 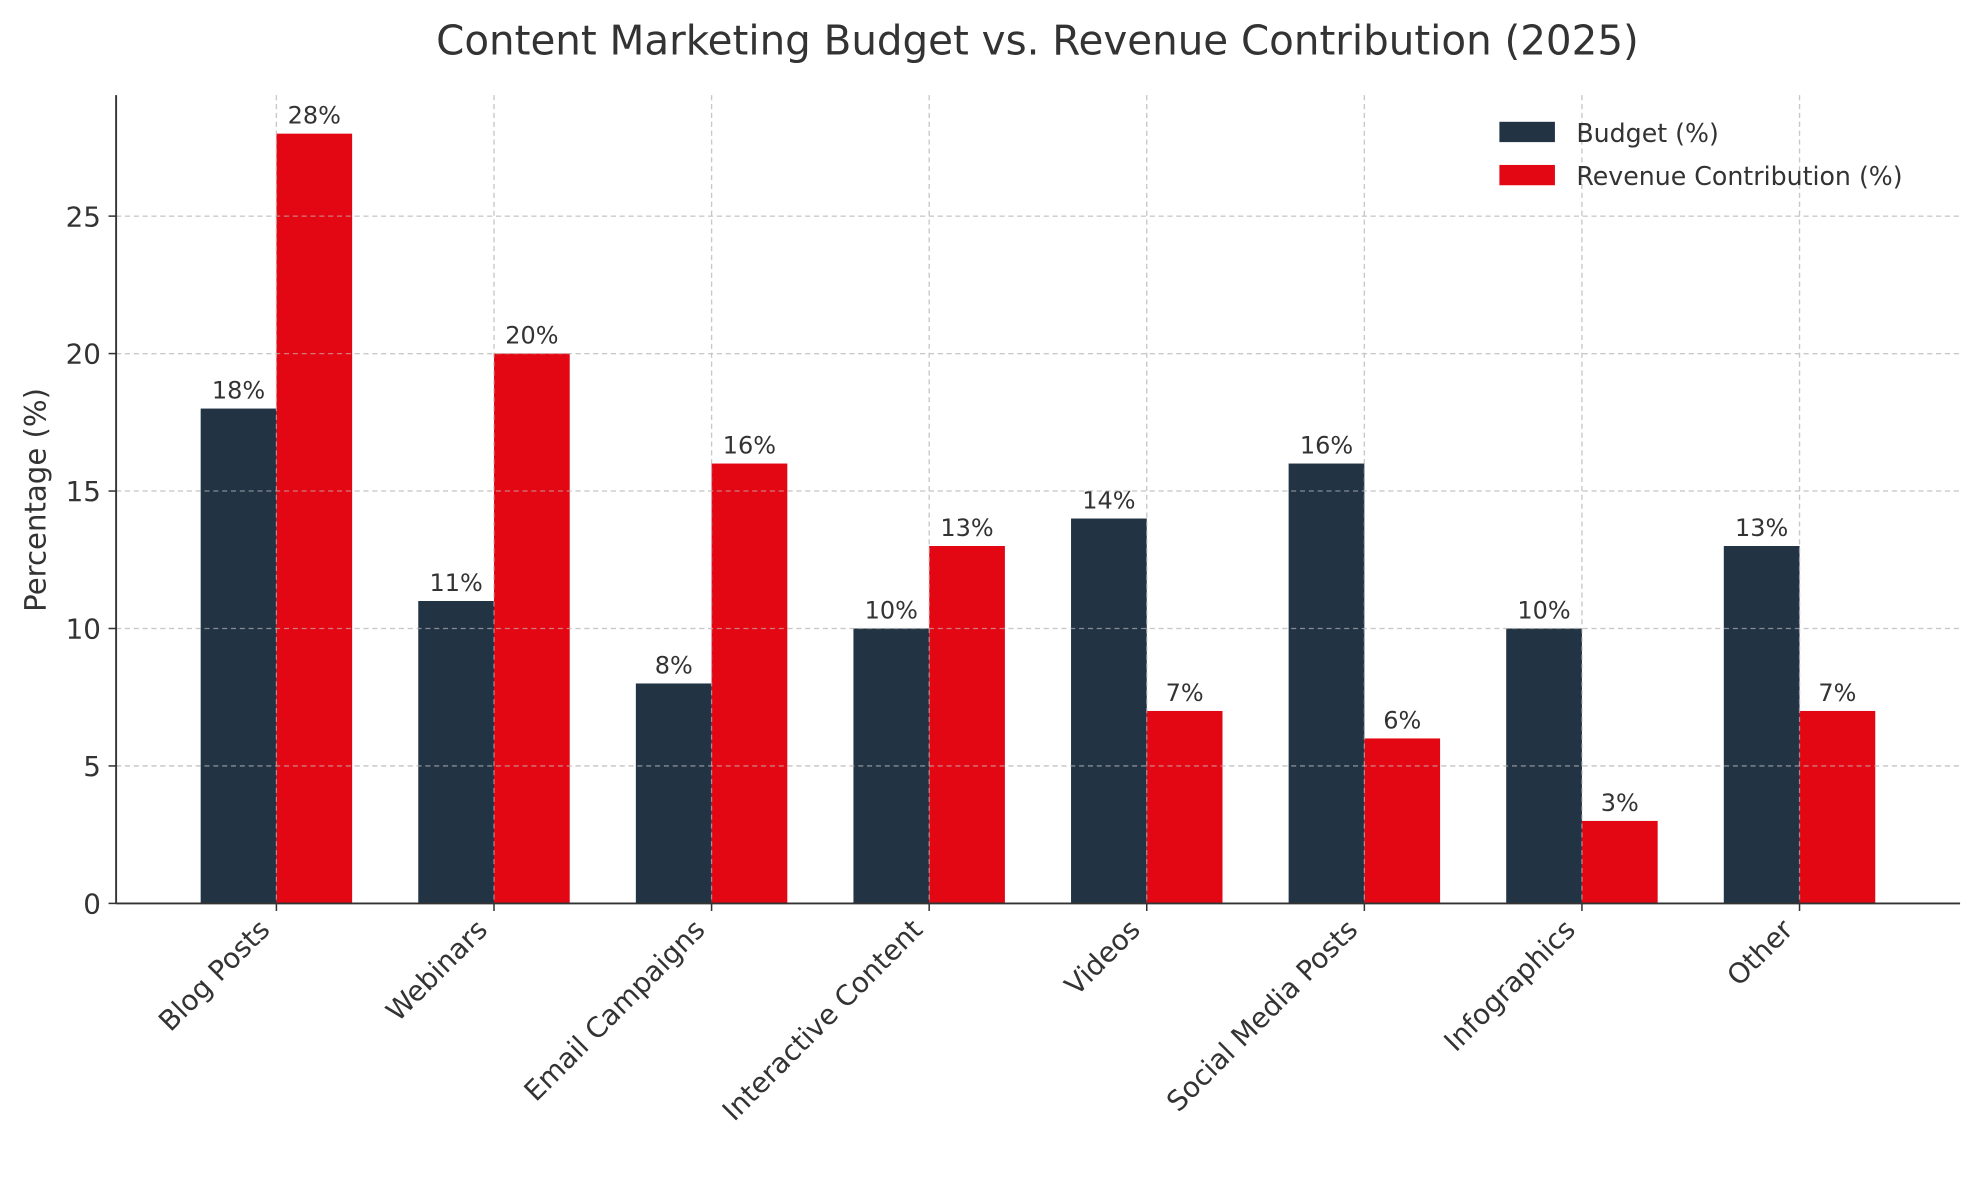 I want to click on x-tick-label: Other, so click(x=1759, y=952).